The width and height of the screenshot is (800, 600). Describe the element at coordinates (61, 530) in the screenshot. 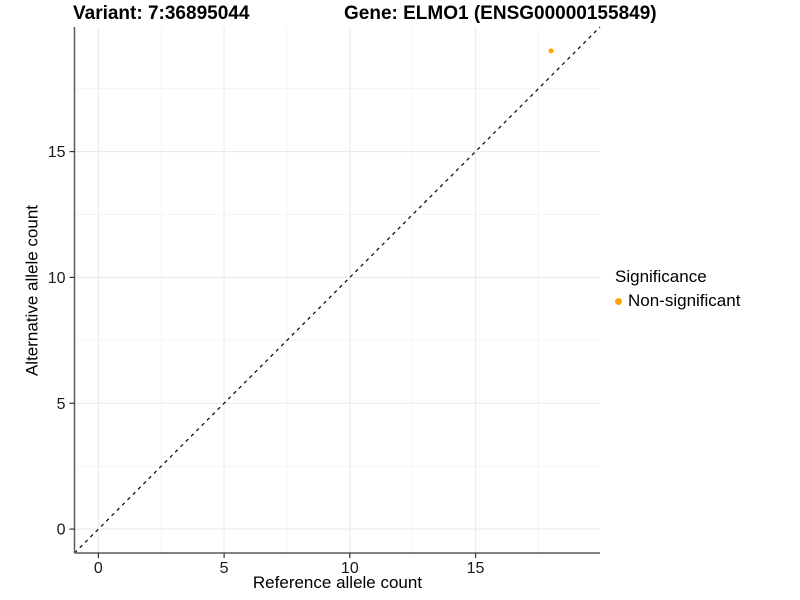

I see `y-tick-label: 0` at that location.